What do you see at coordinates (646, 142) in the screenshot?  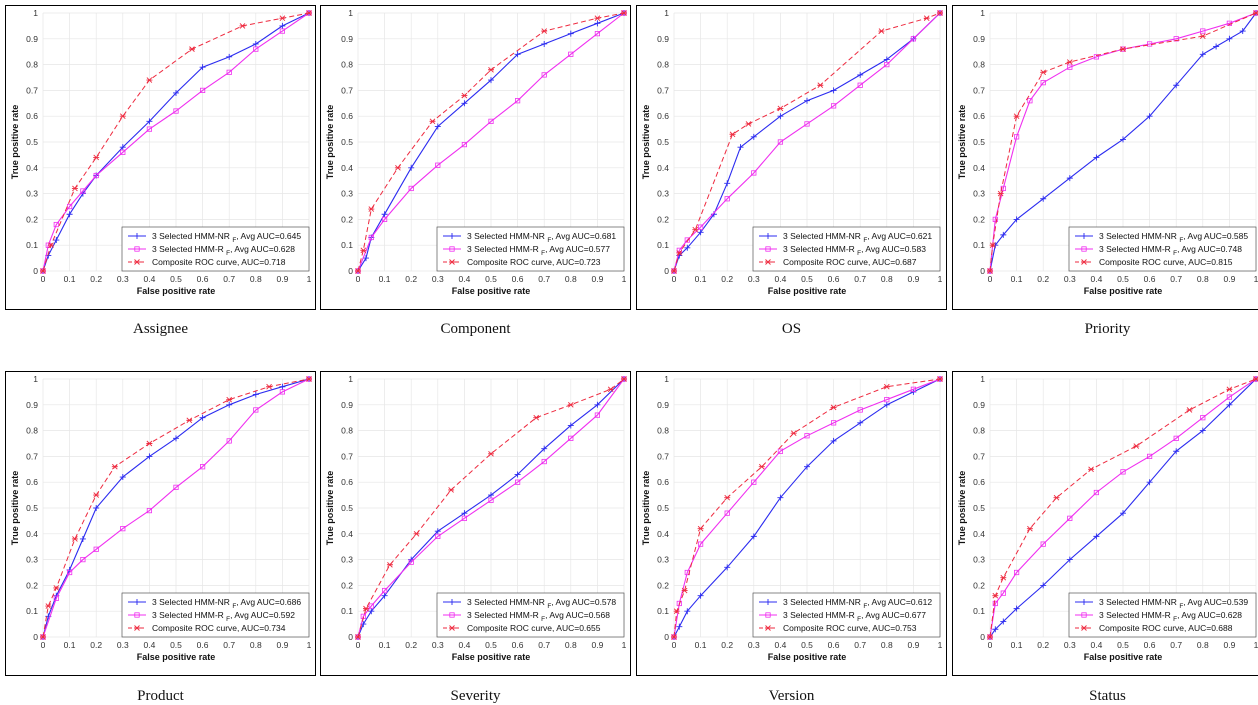 I see `y-axis-label: True positive rate` at bounding box center [646, 142].